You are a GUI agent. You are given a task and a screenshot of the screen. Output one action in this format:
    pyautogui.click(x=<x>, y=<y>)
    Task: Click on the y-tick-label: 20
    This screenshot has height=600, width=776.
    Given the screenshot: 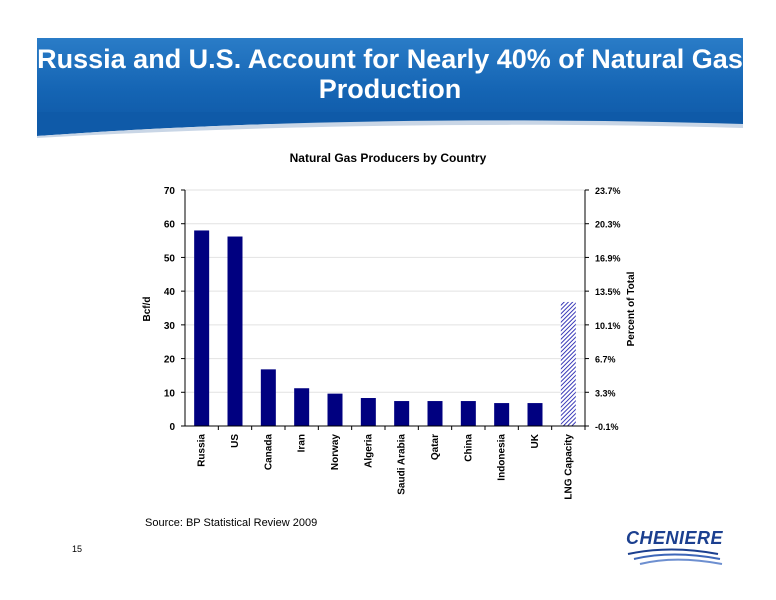 What is the action you would take?
    pyautogui.click(x=170, y=360)
    